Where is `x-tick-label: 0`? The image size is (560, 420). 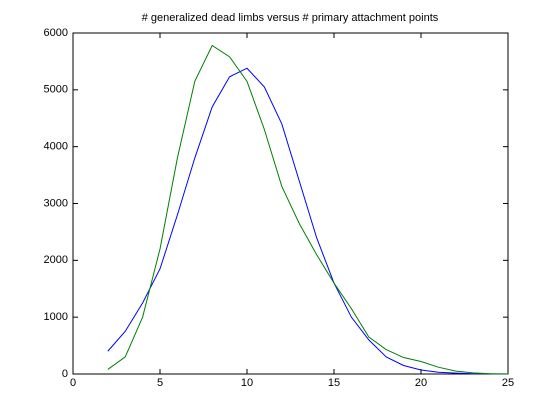 x-tick-label: 0 is located at coordinates (73, 383).